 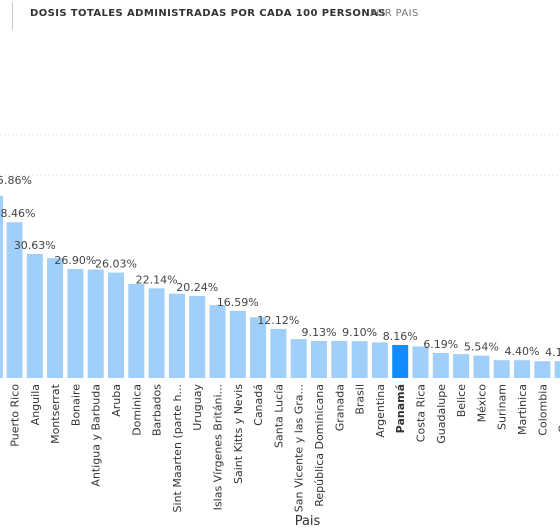 What do you see at coordinates (360, 399) in the screenshot?
I see `x-tick-label: Brasil` at bounding box center [360, 399].